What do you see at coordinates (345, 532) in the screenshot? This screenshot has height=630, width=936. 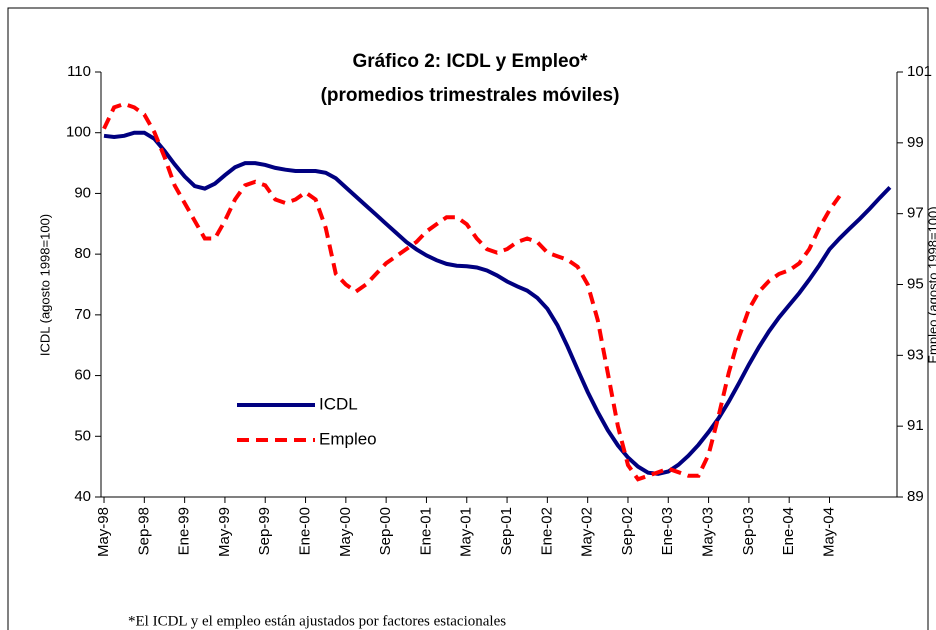 I see `x-tick-label: May-00` at bounding box center [345, 532].